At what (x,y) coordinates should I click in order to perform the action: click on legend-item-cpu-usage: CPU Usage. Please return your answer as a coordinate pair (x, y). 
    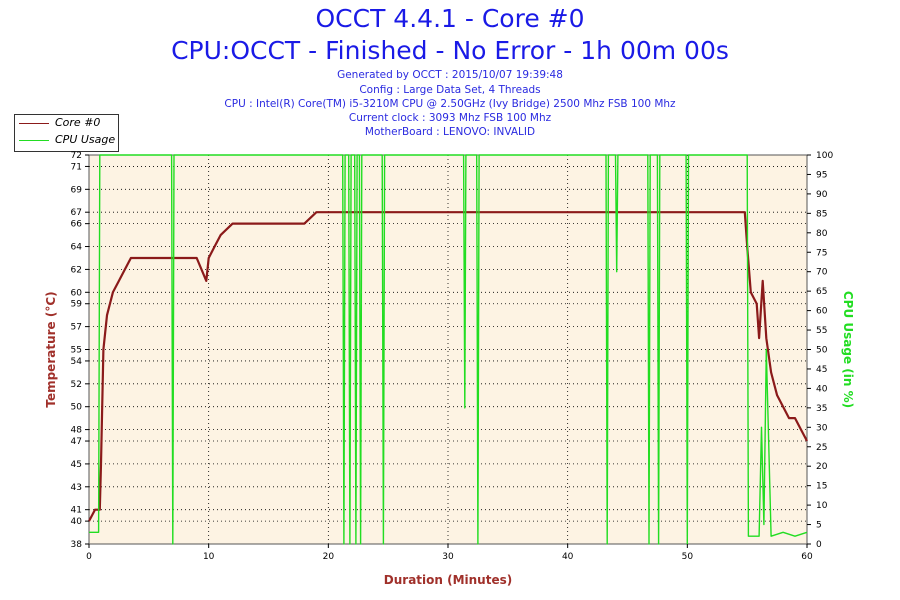
    Looking at the image, I should click on (66, 140).